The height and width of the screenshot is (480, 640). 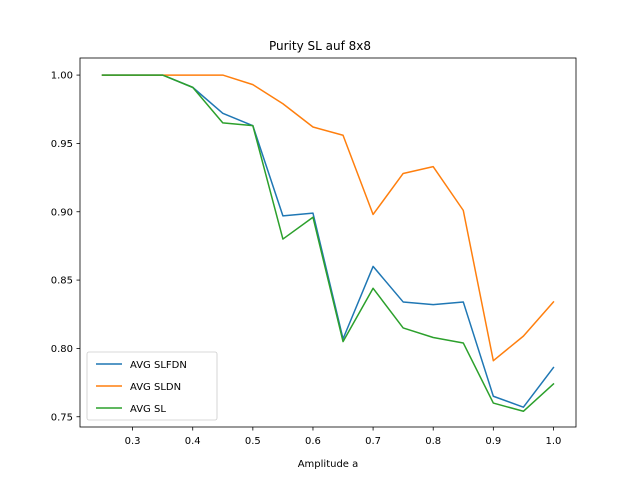 I want to click on legend-label-avg-slfdn: AVG SLFDN, so click(x=158, y=365).